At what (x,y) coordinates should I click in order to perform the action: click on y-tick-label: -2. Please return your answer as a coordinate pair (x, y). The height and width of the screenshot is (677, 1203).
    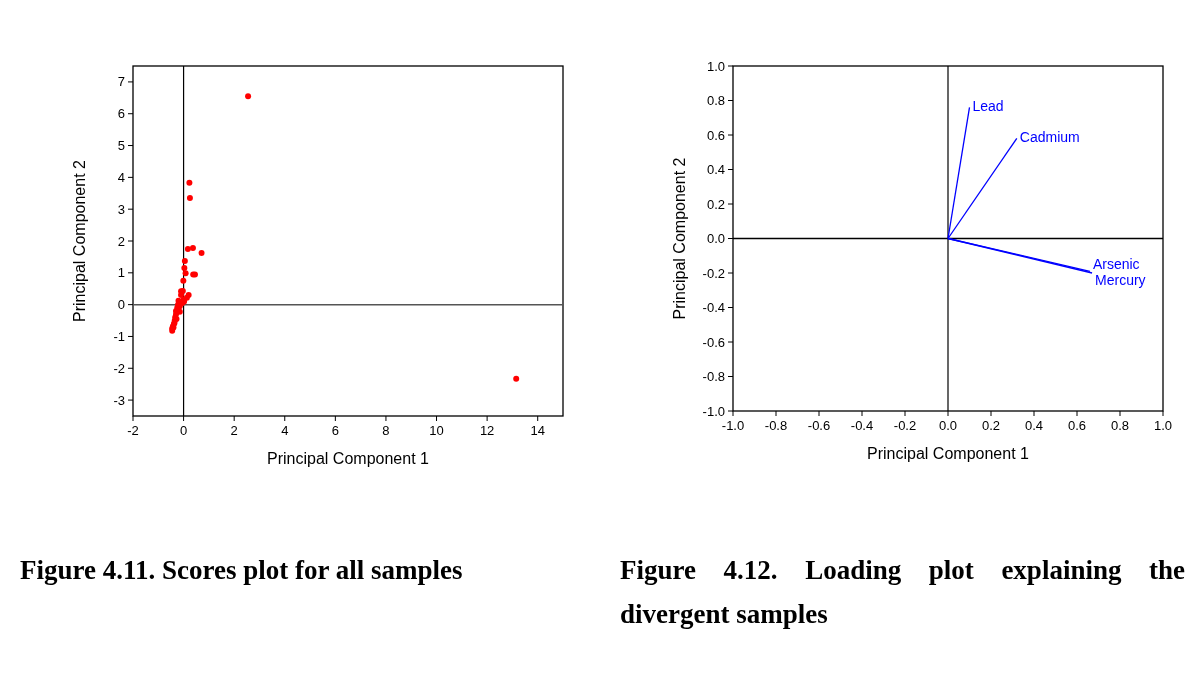
    Looking at the image, I should click on (119, 368).